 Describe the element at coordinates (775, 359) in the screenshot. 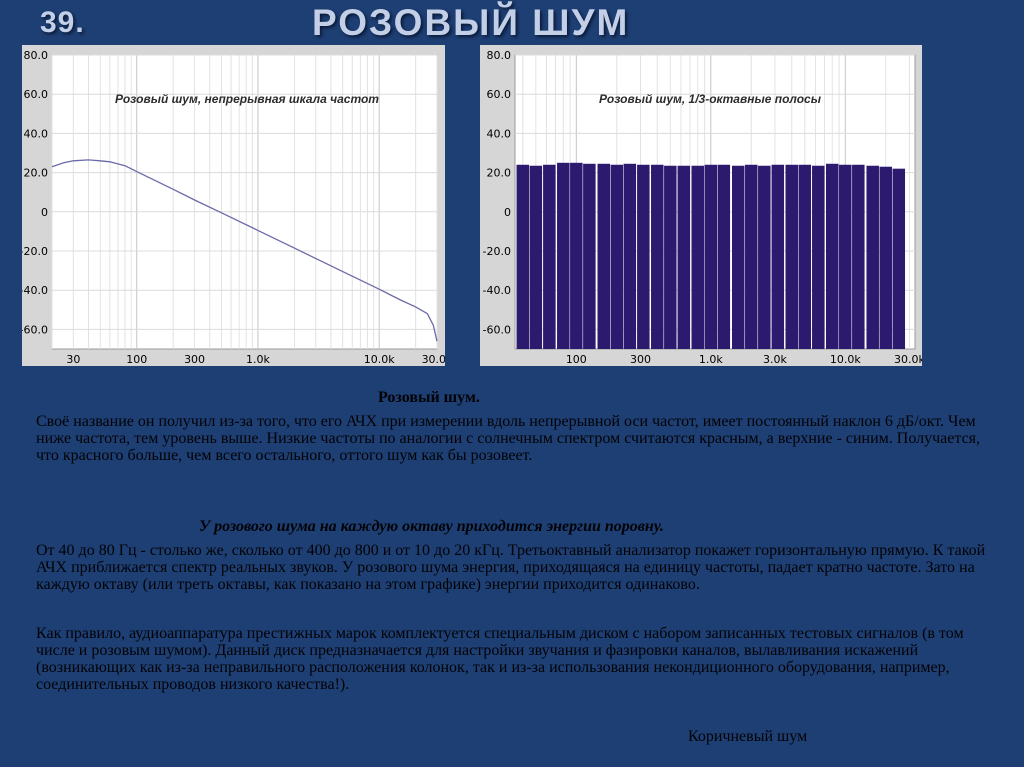

I see `x-tick-label: 3.0k` at that location.